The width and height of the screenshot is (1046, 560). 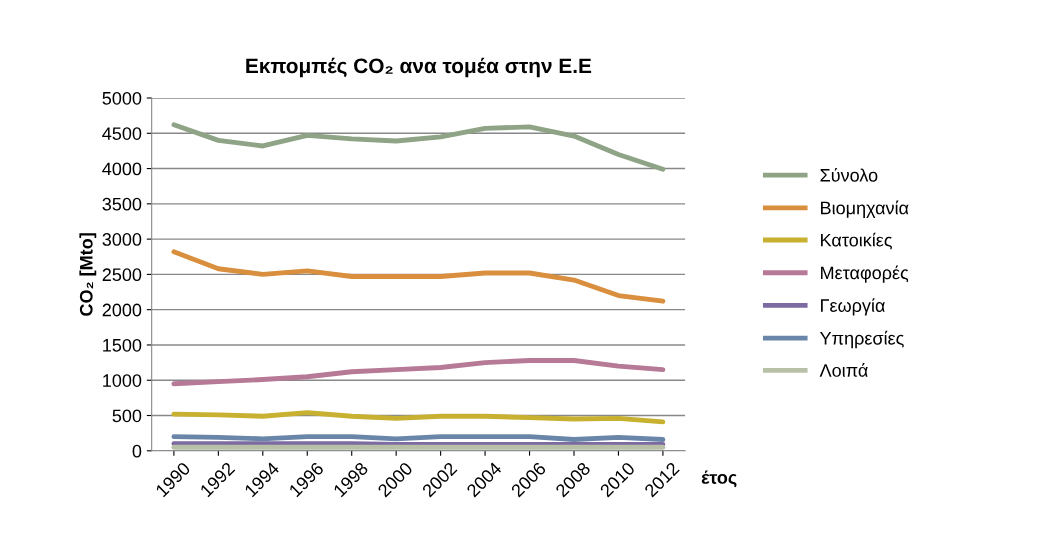 I want to click on y-tick-label: 1000, so click(x=122, y=380).